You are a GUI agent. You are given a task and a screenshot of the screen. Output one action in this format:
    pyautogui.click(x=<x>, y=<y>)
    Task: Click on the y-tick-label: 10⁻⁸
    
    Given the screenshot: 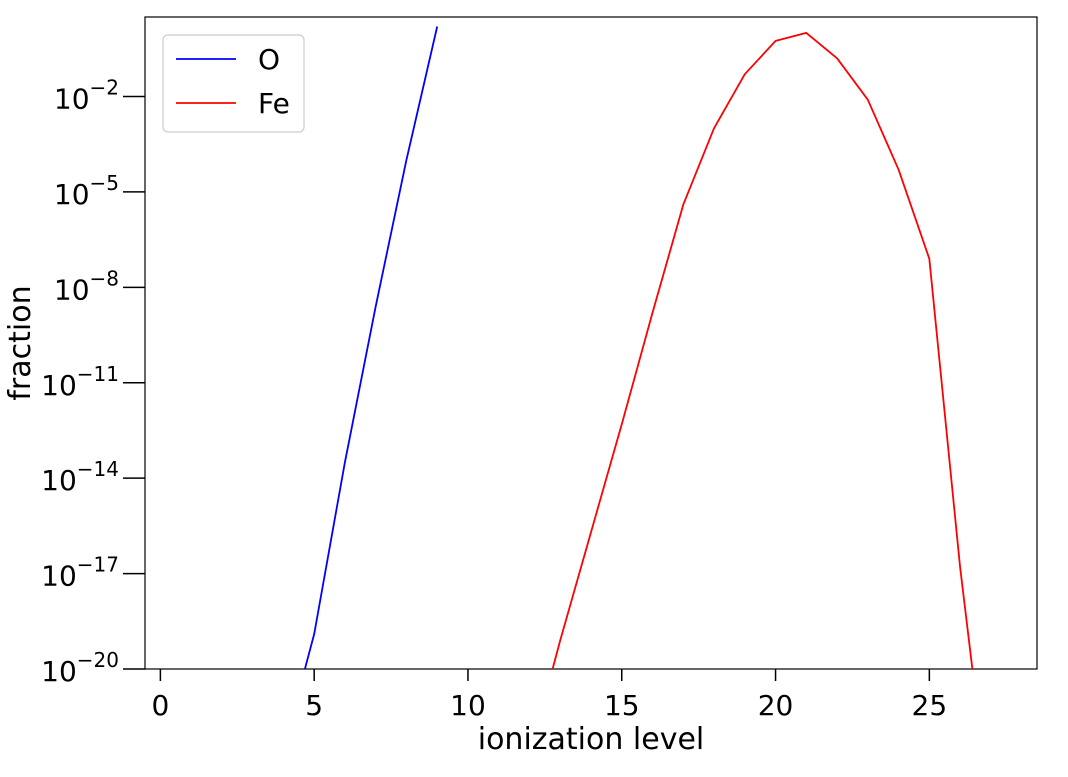 What is the action you would take?
    pyautogui.click(x=86, y=286)
    